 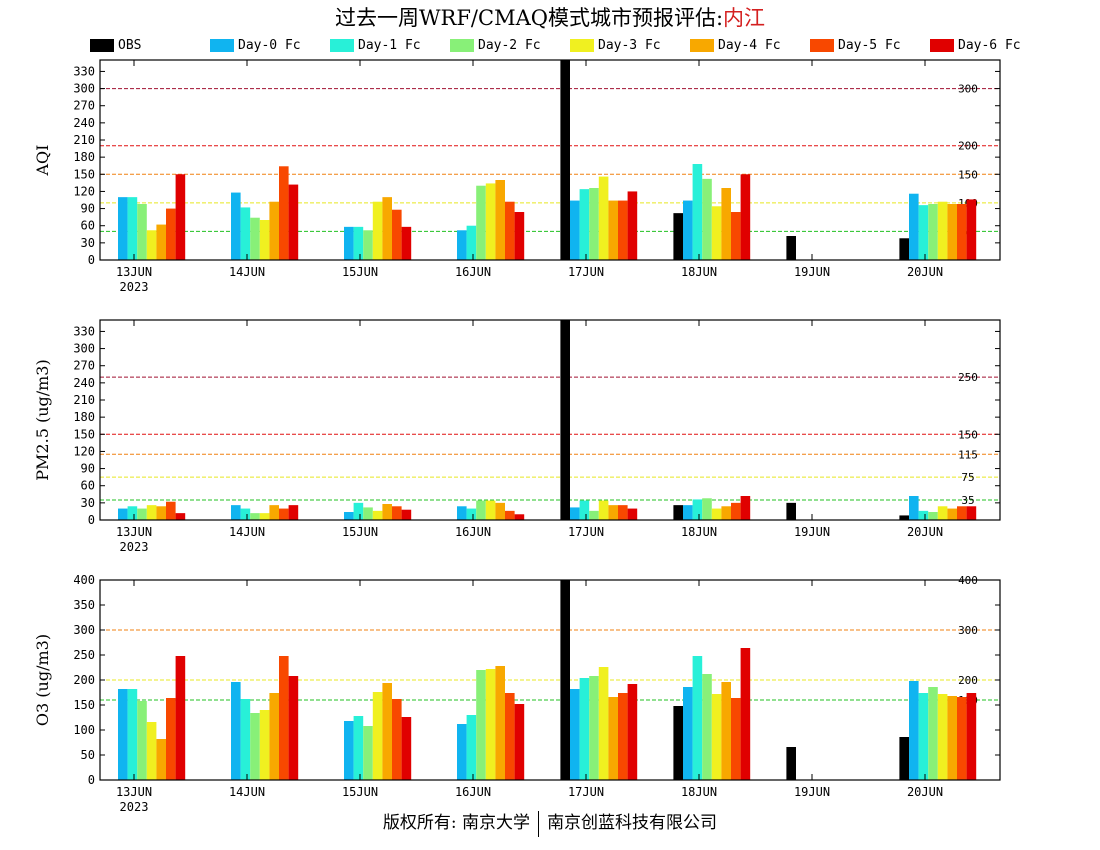 What do you see at coordinates (968, 174) in the screenshot?
I see `reference-line-label: 150` at bounding box center [968, 174].